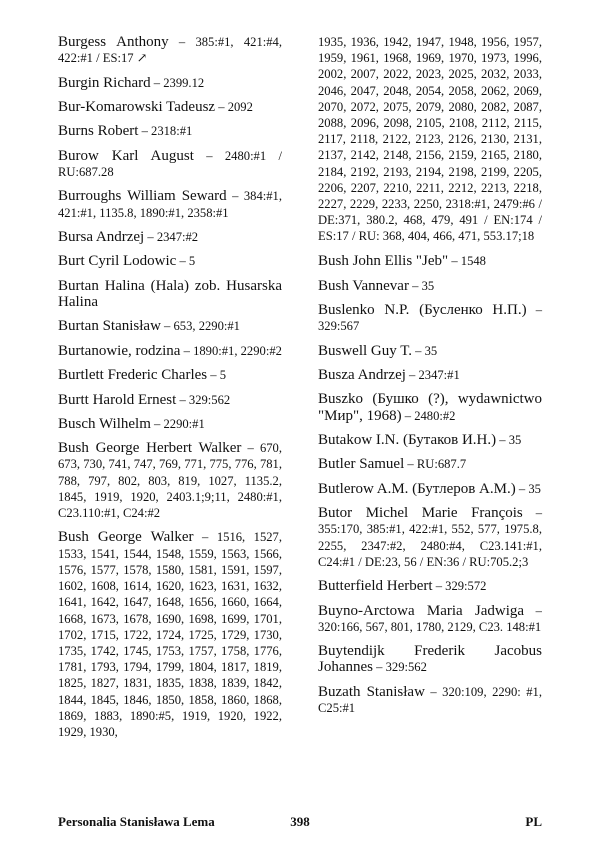 The image size is (600, 849). I want to click on index-entry: Buswell Guy T. – 35, so click(430, 351).